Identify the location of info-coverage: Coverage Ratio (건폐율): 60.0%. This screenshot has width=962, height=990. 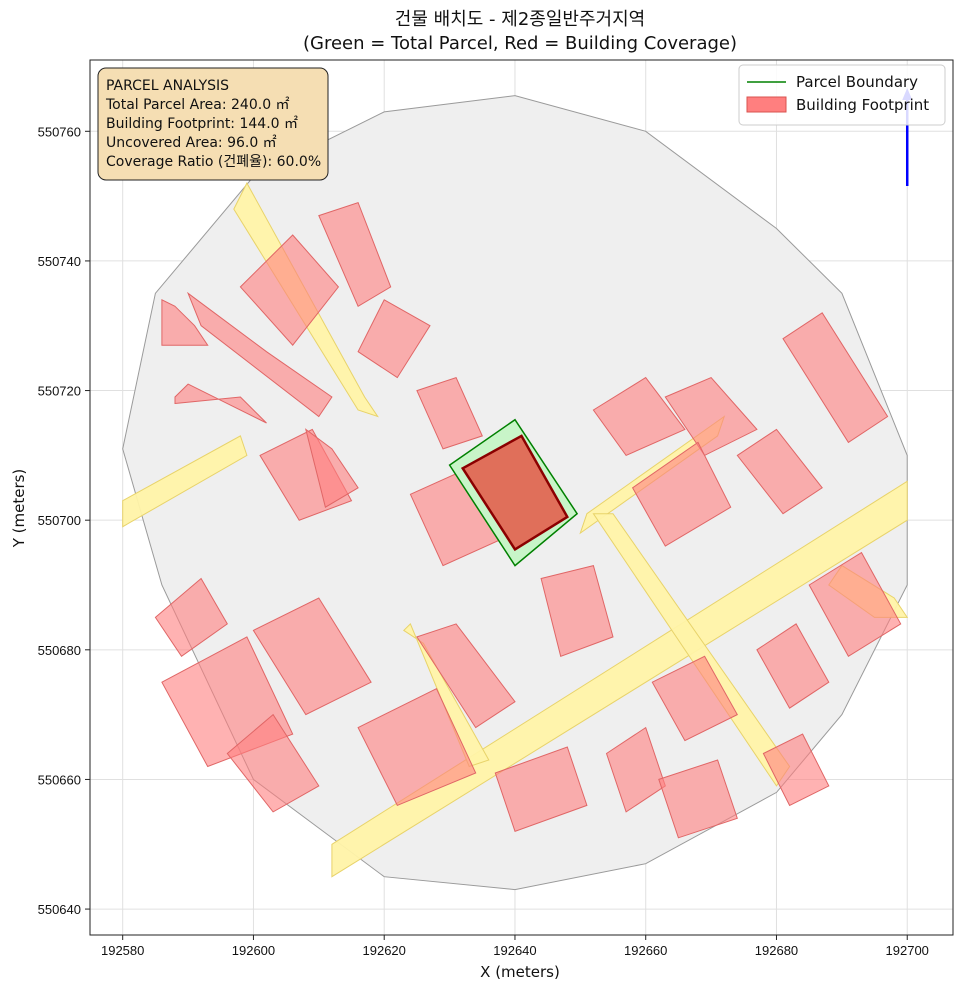
(213, 162).